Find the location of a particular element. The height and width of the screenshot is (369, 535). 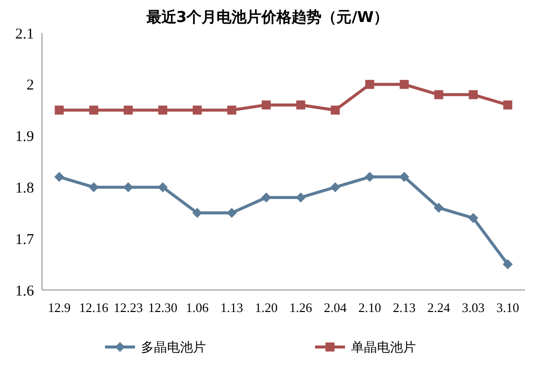

x-tick-label: 2.13 is located at coordinates (404, 307).